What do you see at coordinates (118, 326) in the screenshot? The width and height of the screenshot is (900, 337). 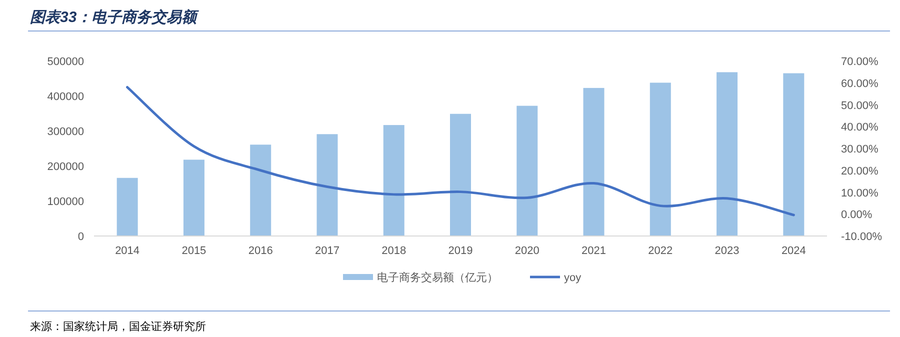 I see `source-note: 来源：国家统计局，国金证券研究所` at bounding box center [118, 326].